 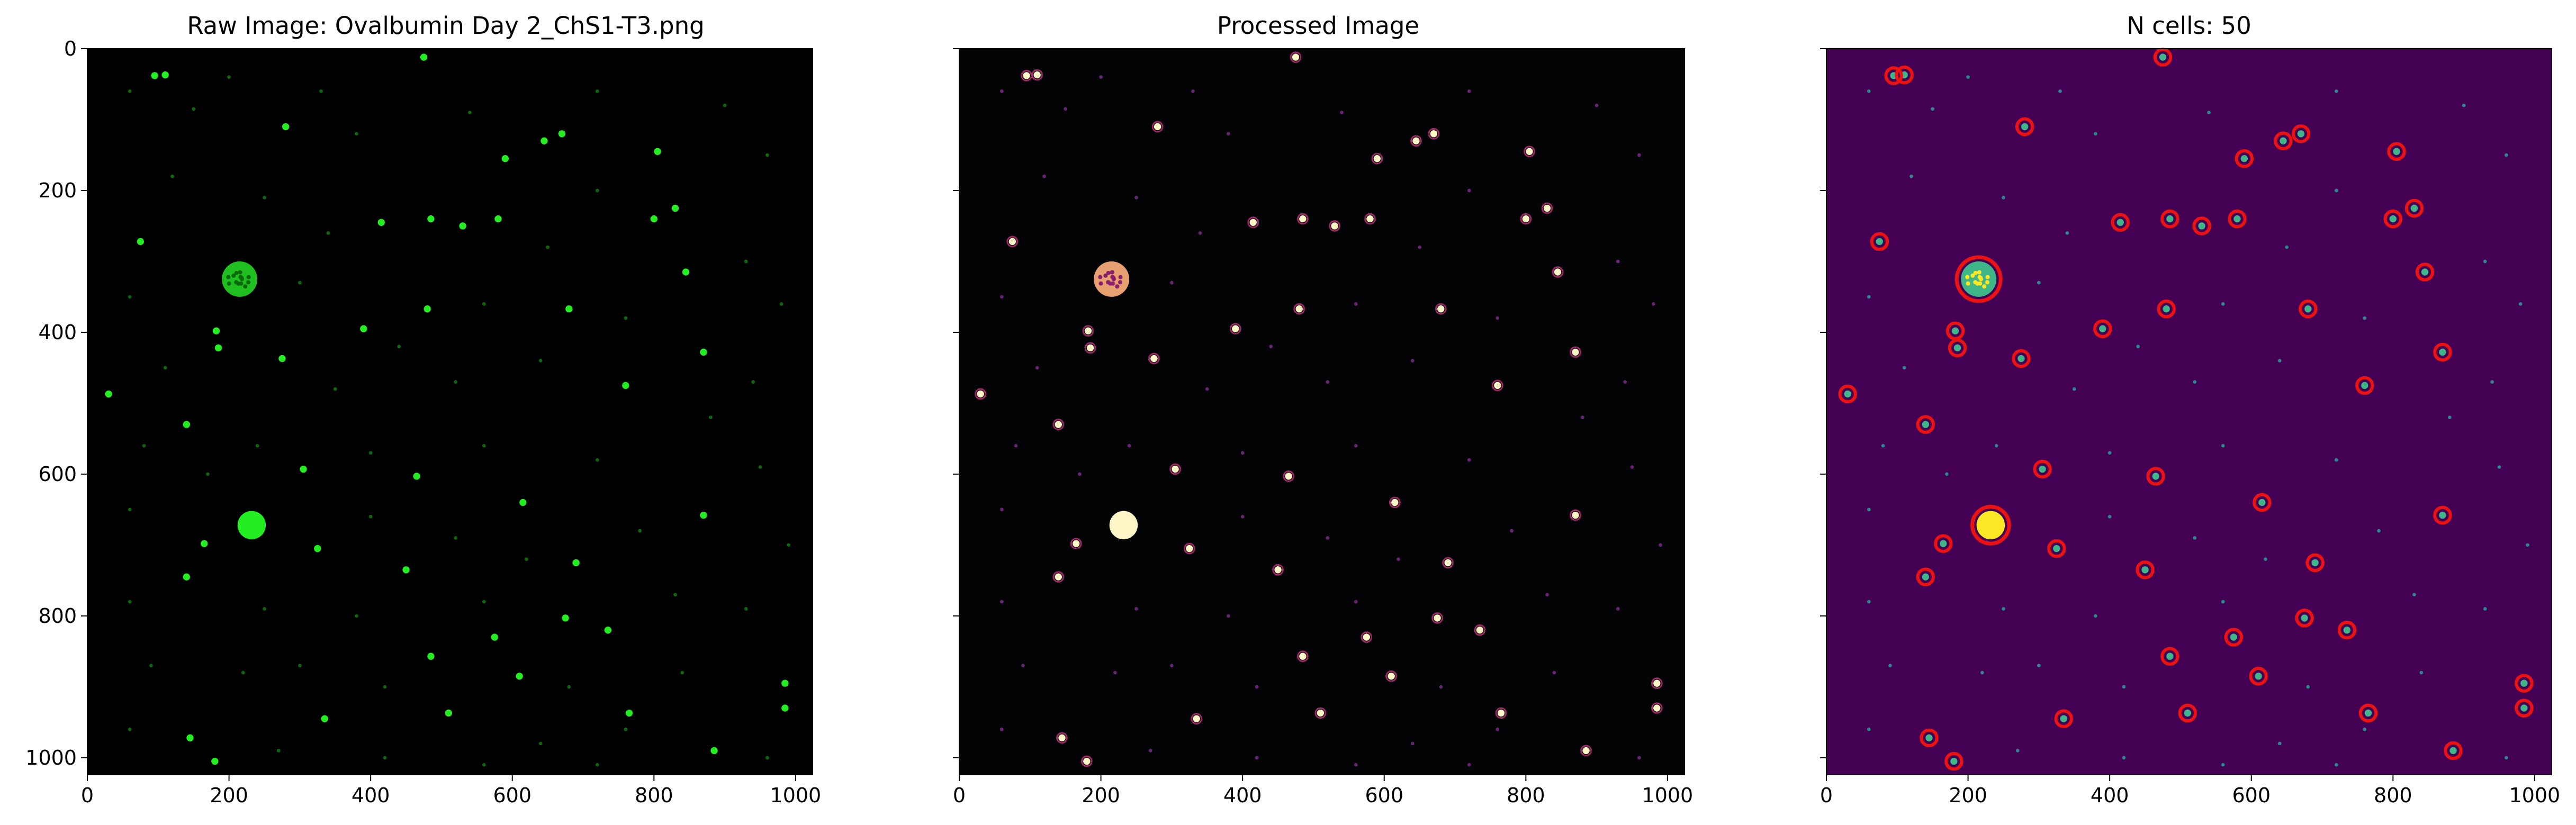 I want to click on detection-circle-large, so click(x=1978, y=279).